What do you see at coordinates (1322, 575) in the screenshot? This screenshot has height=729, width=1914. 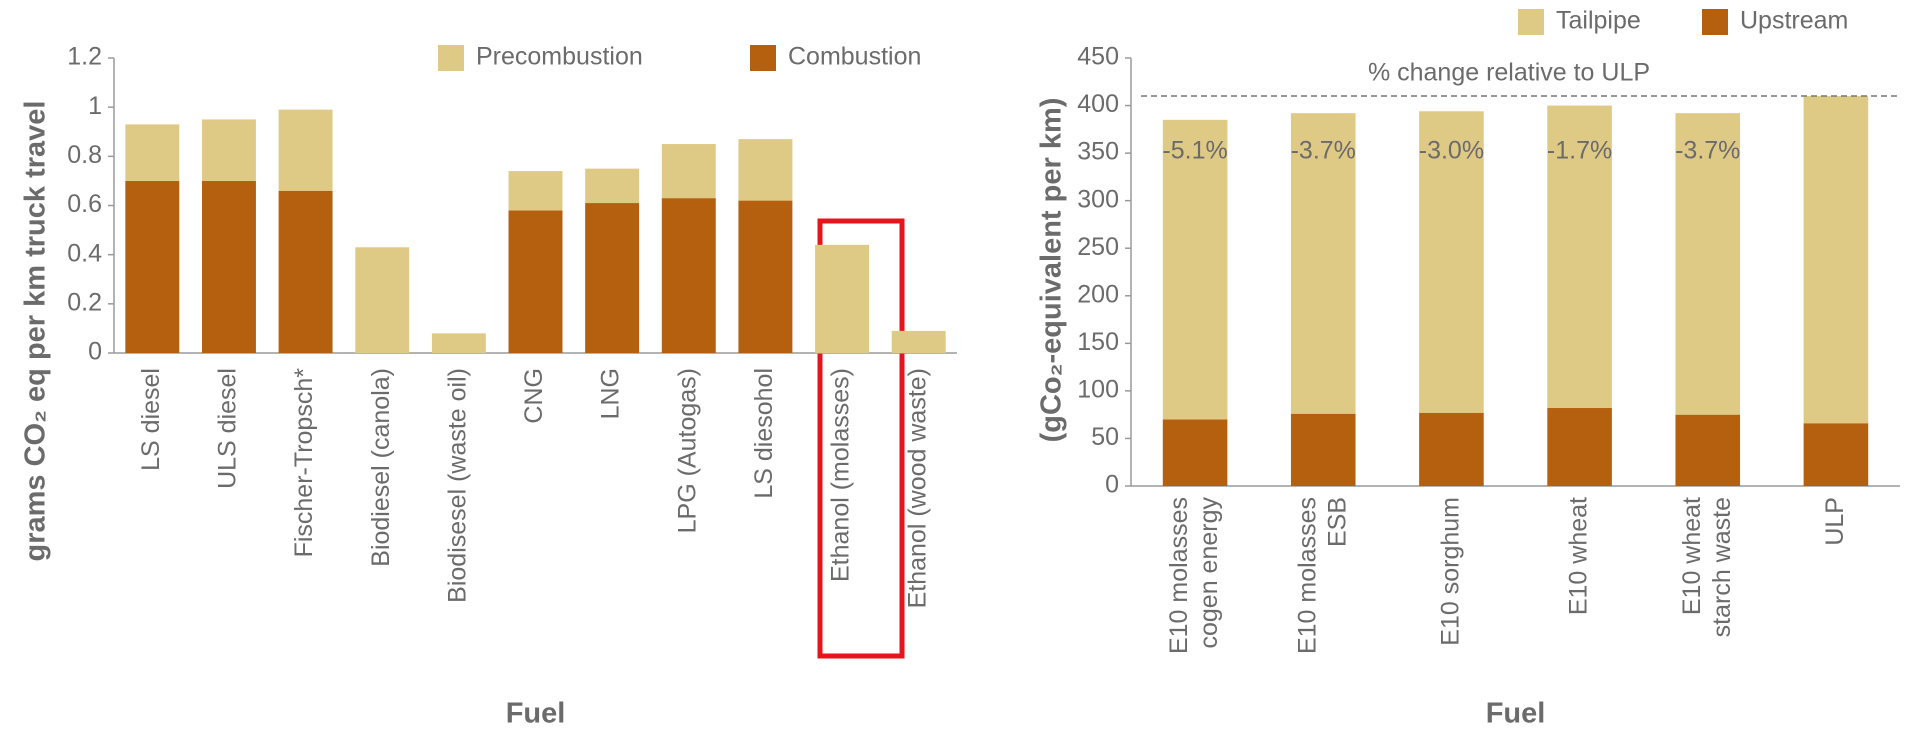 I see `x-tick-label: E10 molassesESB` at bounding box center [1322, 575].